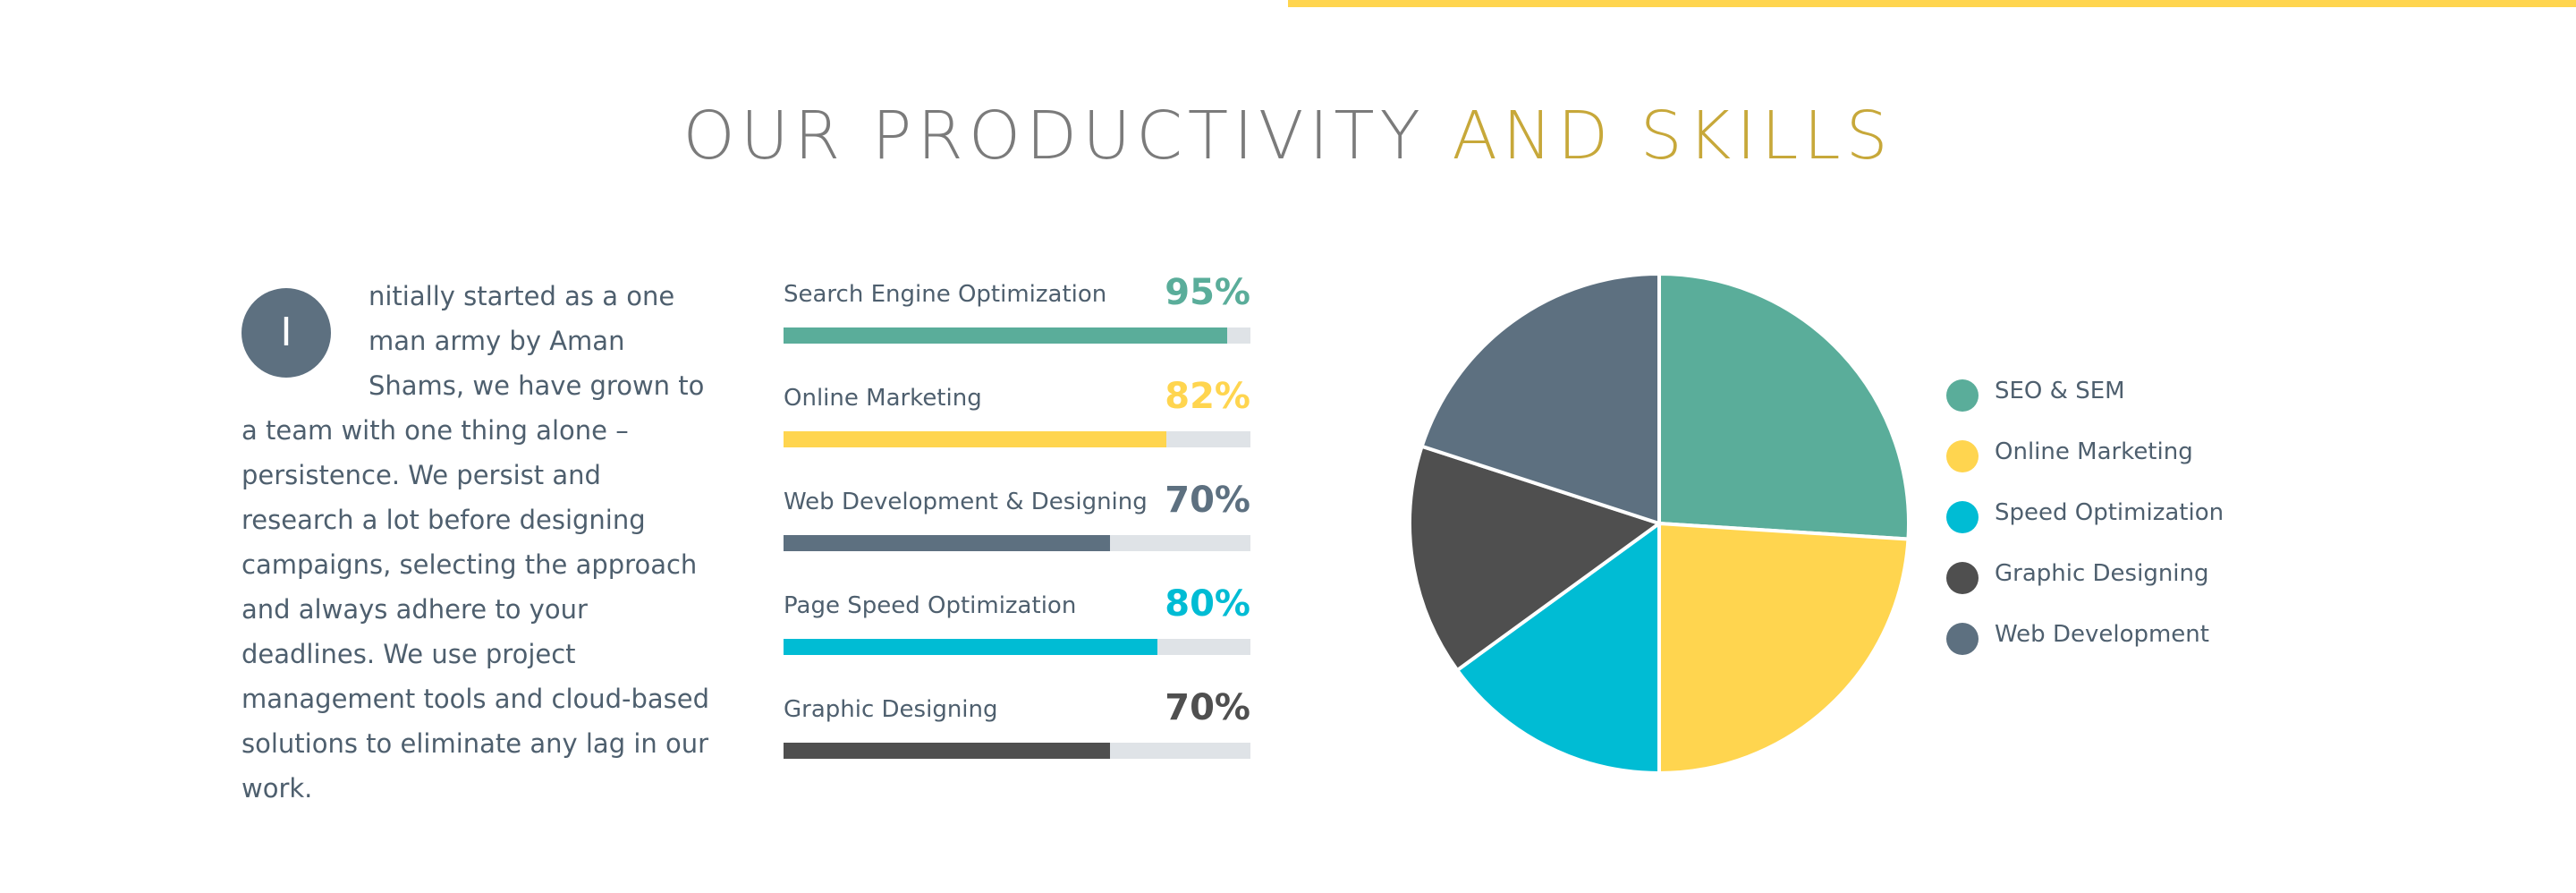 The width and height of the screenshot is (2576, 893). What do you see at coordinates (1207, 396) in the screenshot?
I see `skill-percent: 82%` at bounding box center [1207, 396].